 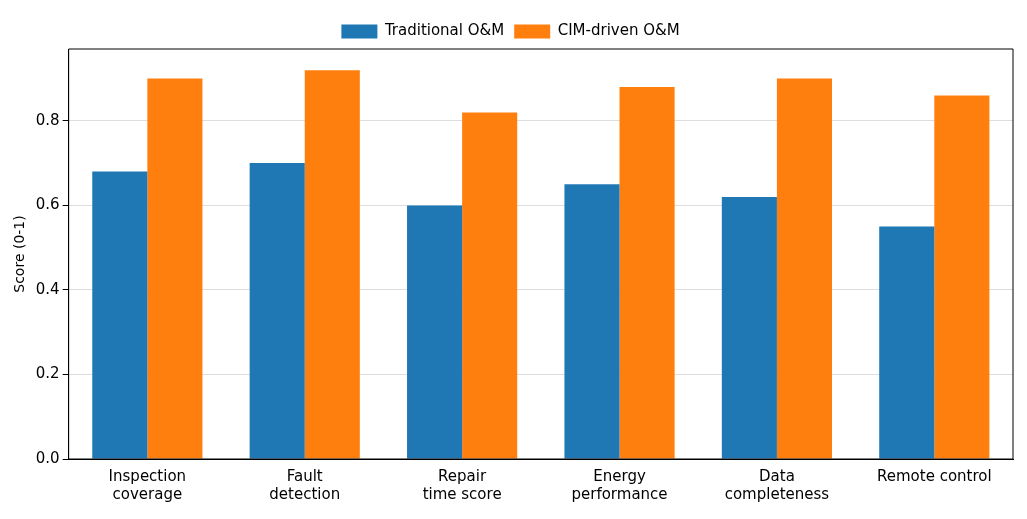 What do you see at coordinates (47, 204) in the screenshot?
I see `y-tick-label: 0.6` at bounding box center [47, 204].